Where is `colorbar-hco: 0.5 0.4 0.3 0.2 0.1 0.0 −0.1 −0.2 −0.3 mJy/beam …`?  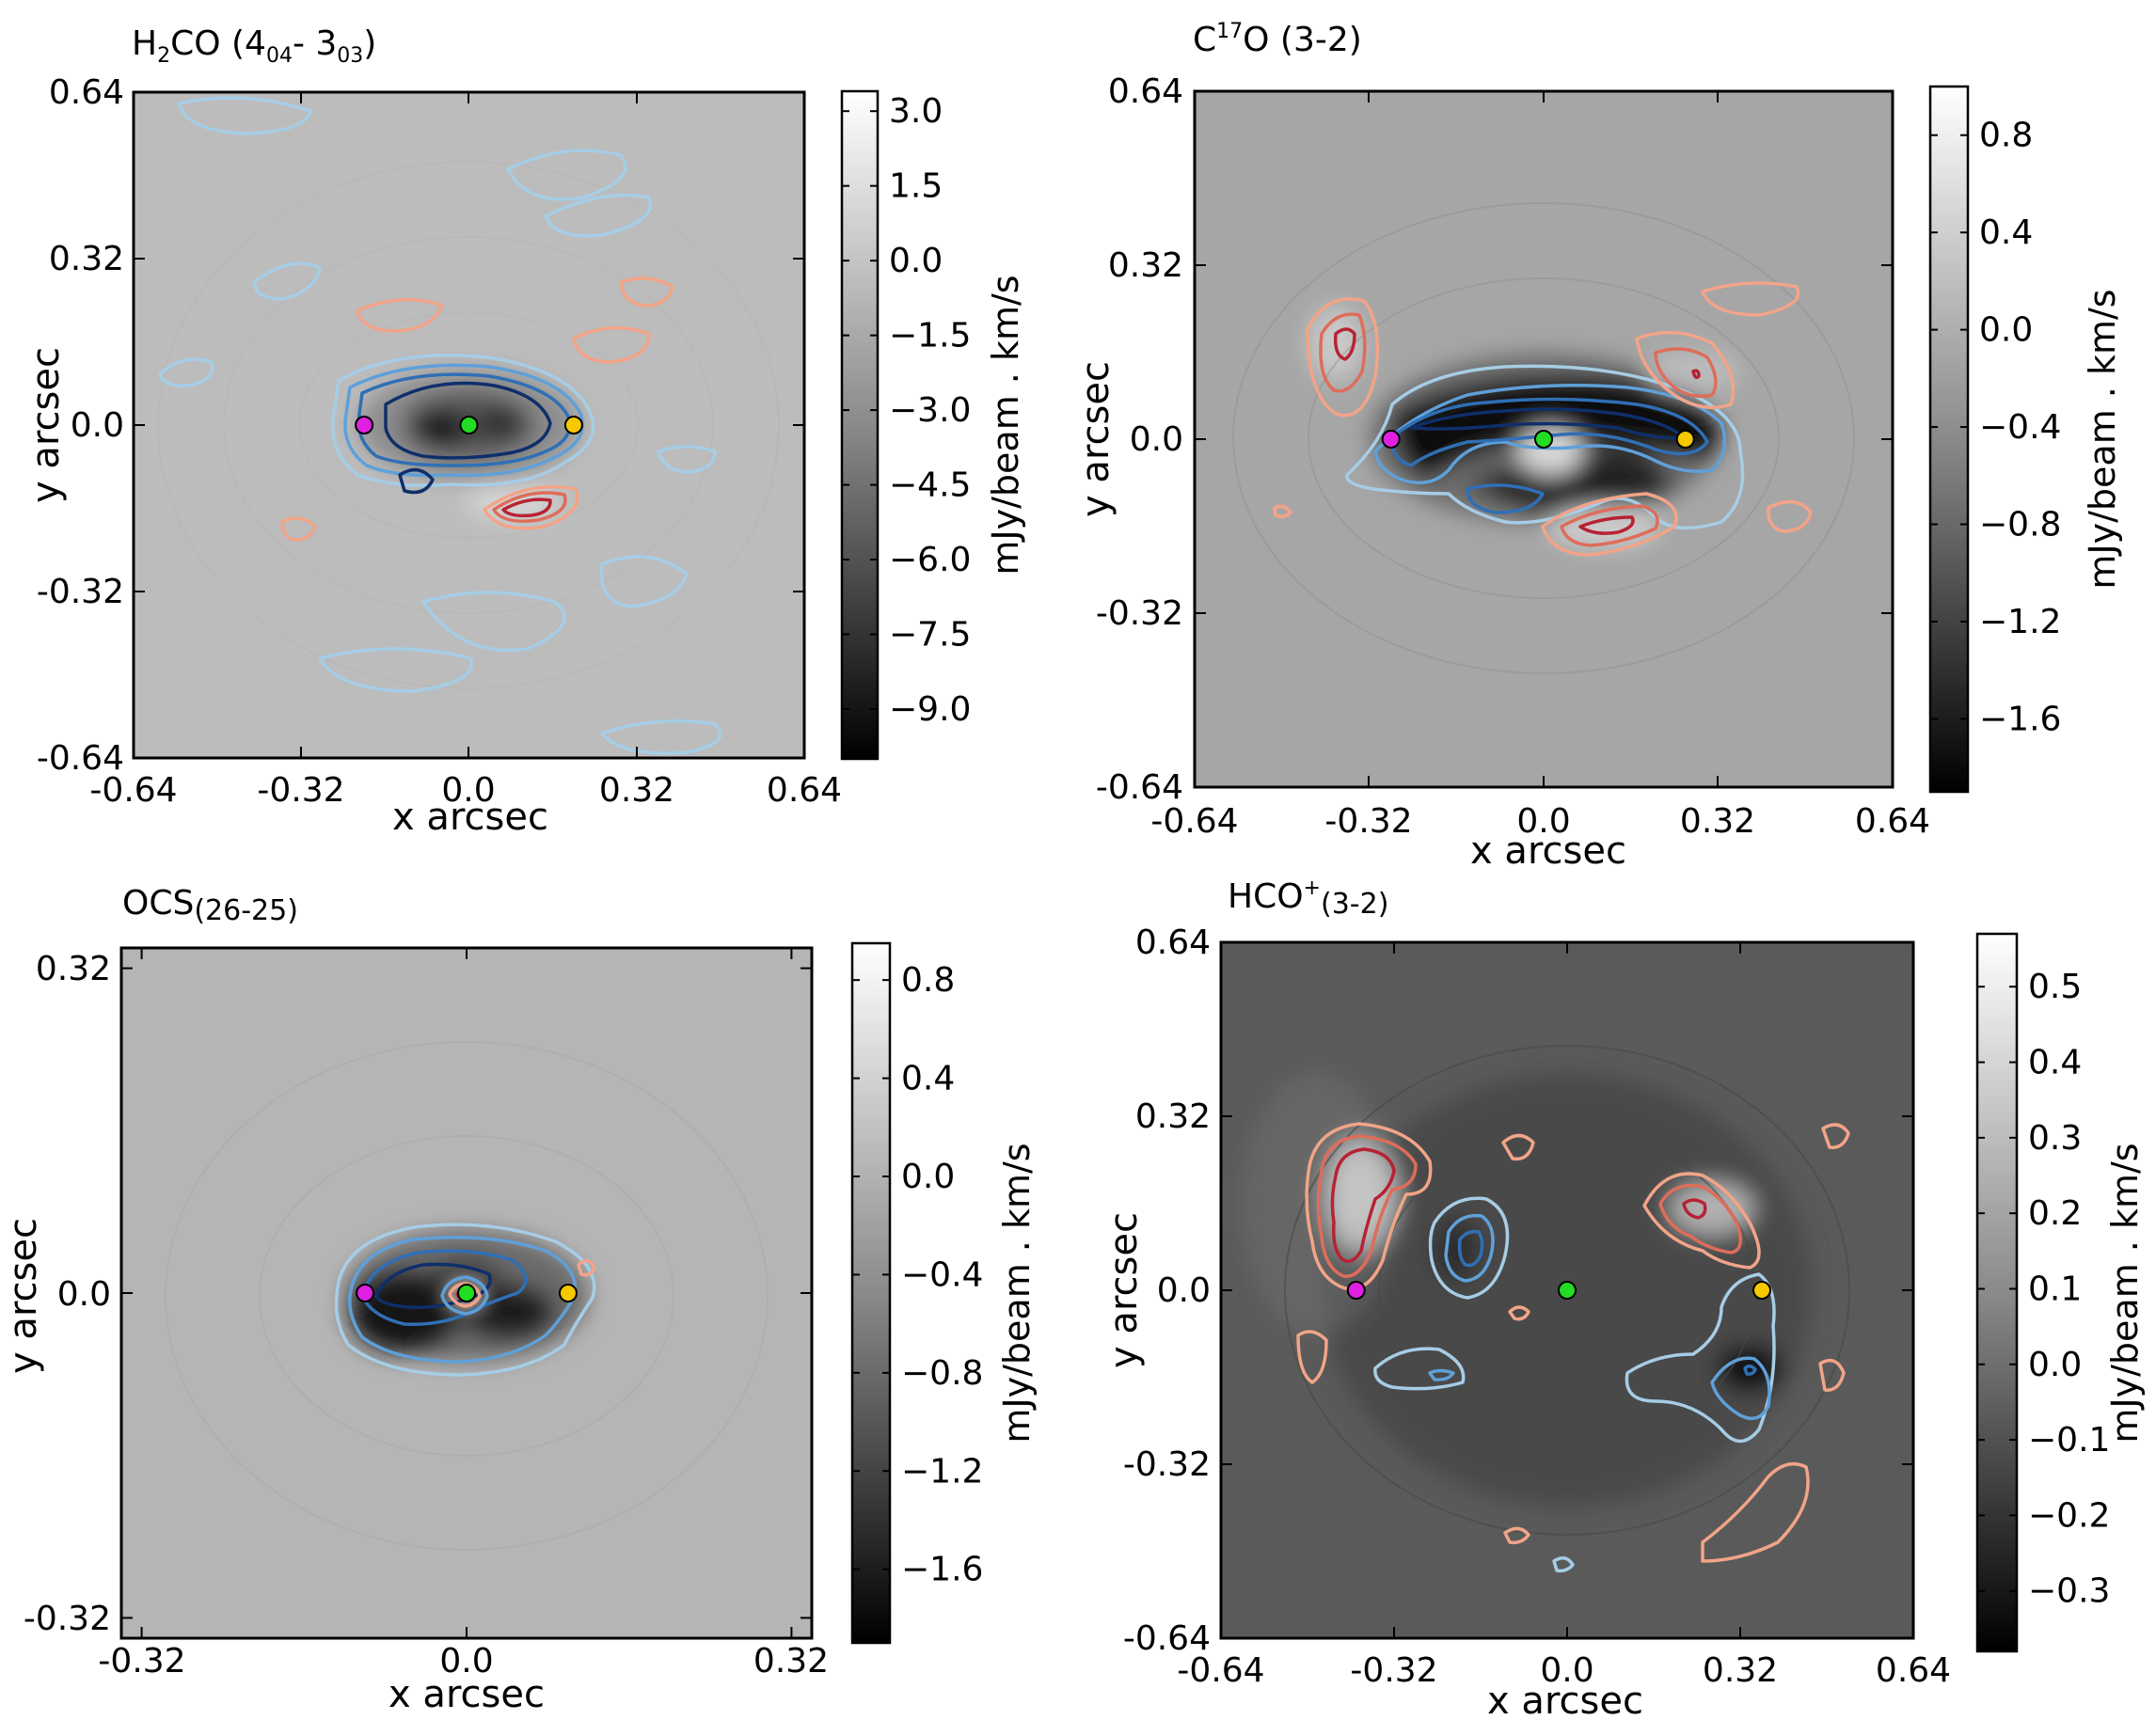 colorbar-hco: 0.5 0.4 0.3 0.2 0.1 0.0 −0.1 −0.2 −0.3 mJy/beam … is located at coordinates (2060, 1292).